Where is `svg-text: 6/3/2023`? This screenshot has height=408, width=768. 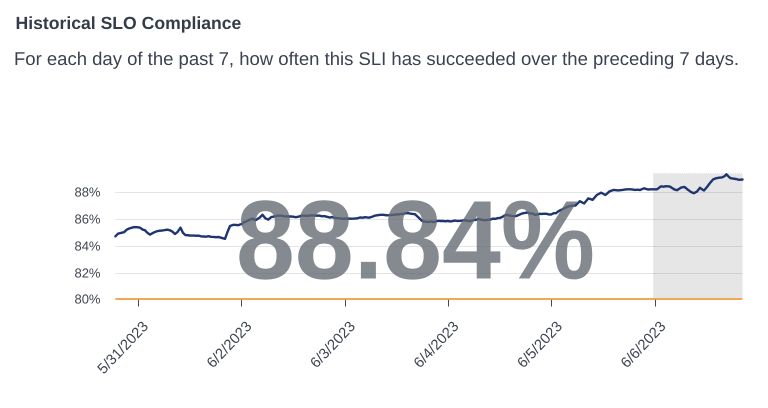 svg-text: 6/3/2023 is located at coordinates (333, 345).